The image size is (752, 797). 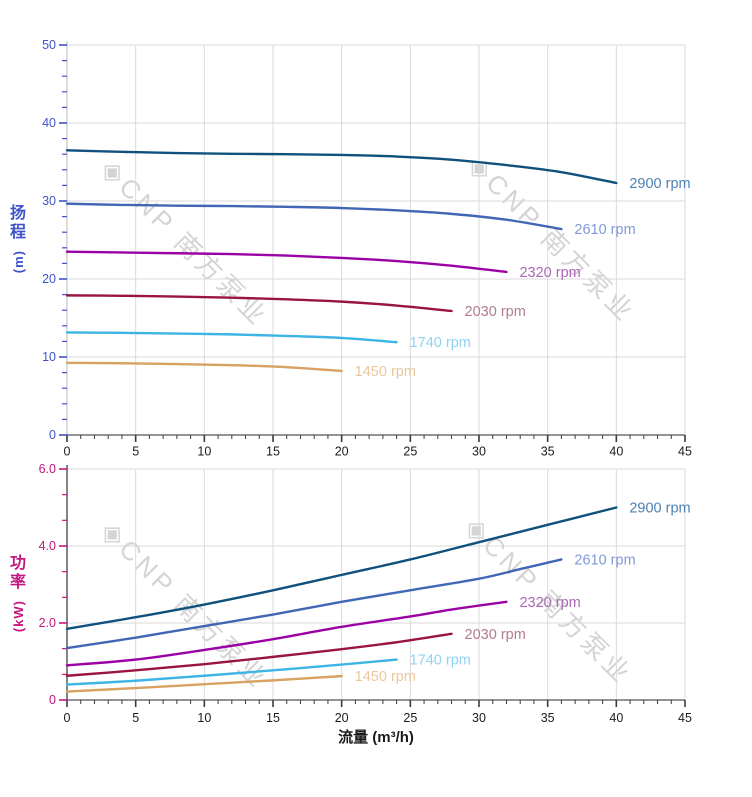 I want to click on y-tick-label: 40, so click(x=49, y=123).